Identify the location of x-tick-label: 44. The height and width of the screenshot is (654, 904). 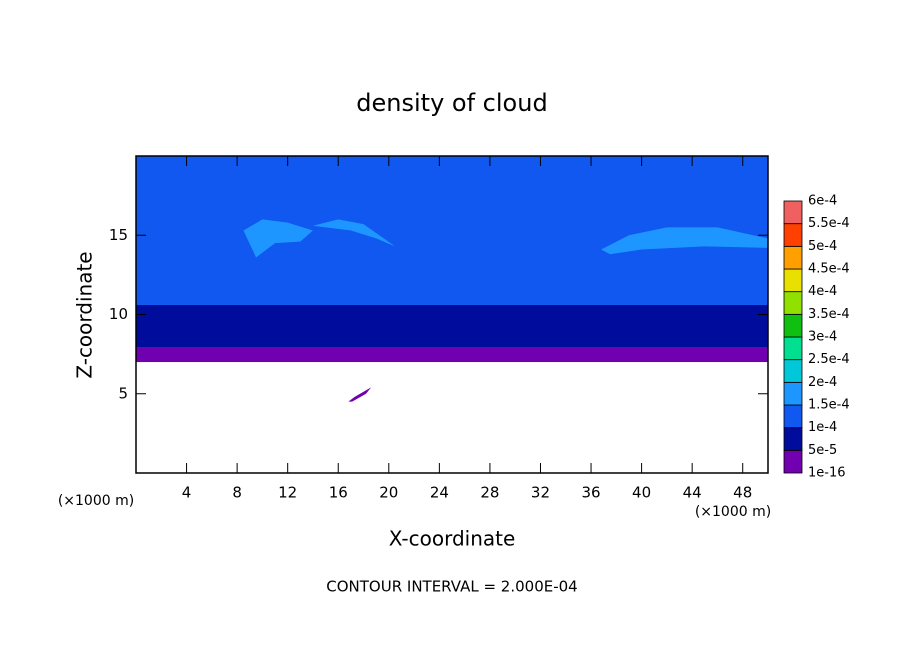
(692, 493).